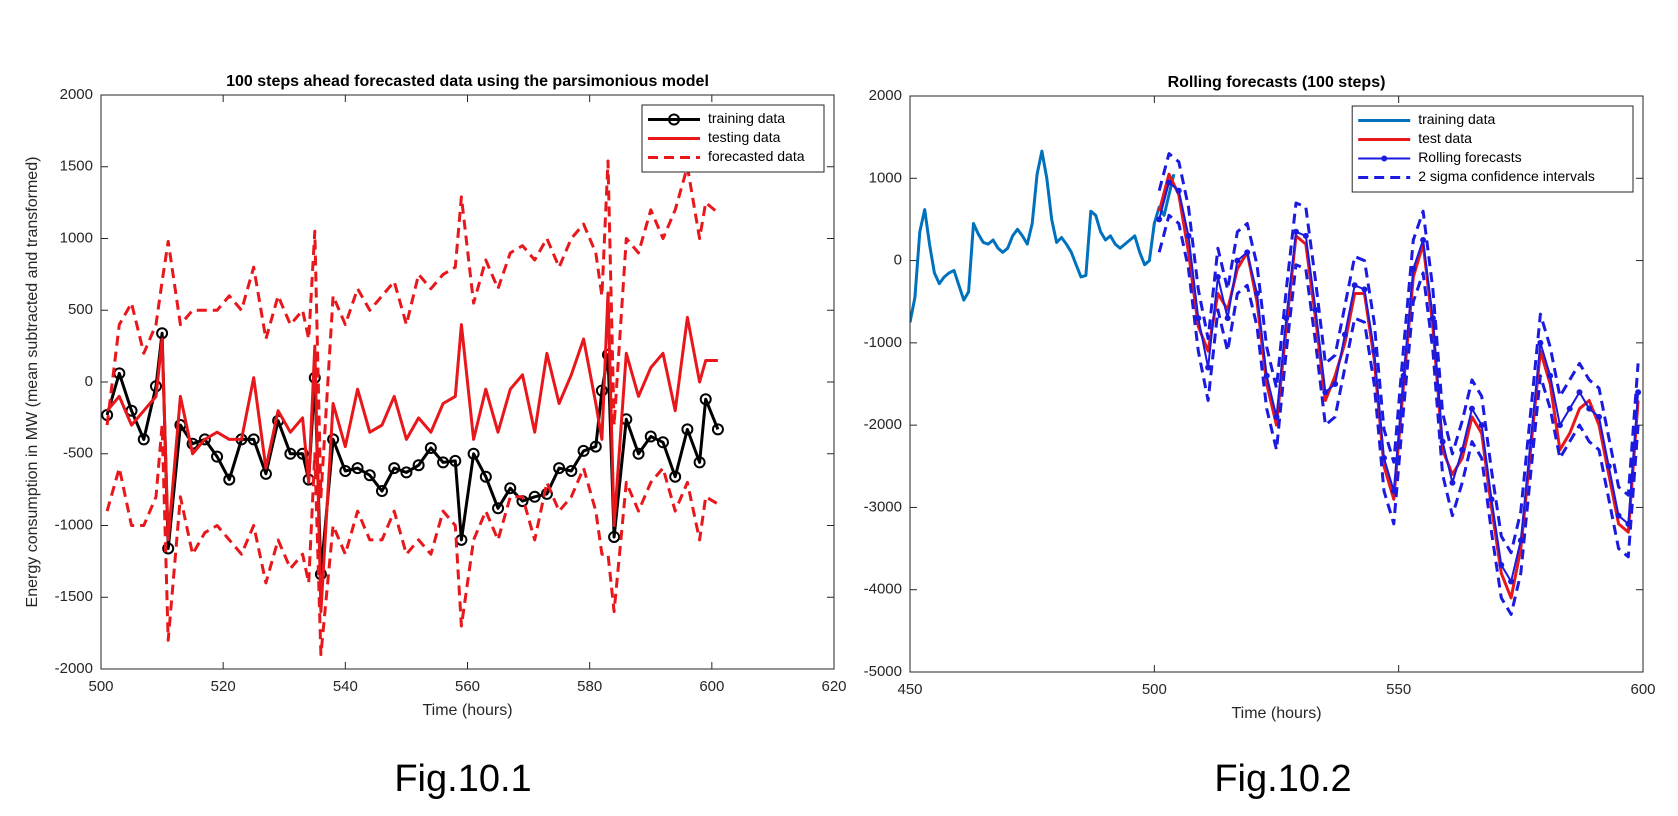  Describe the element at coordinates (1506, 176) in the screenshot. I see `legend-label: 2 sigma confidence intervals` at that location.